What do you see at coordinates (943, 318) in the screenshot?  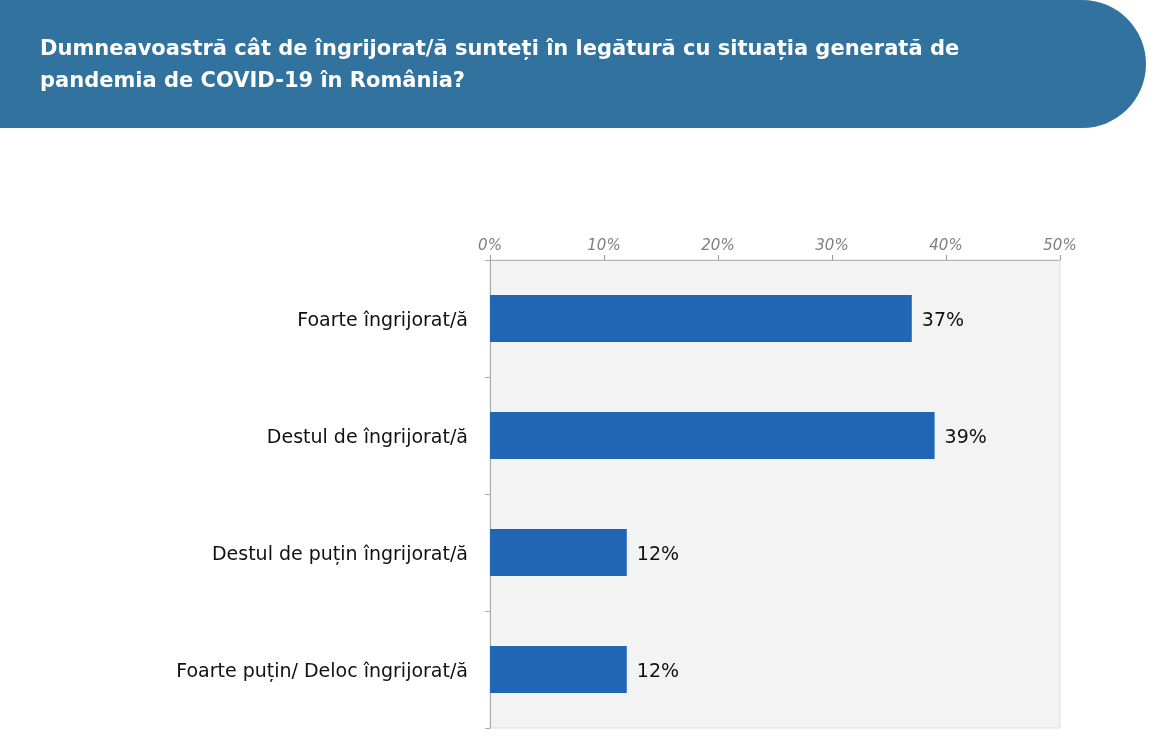 I see `data-label: 37%` at bounding box center [943, 318].